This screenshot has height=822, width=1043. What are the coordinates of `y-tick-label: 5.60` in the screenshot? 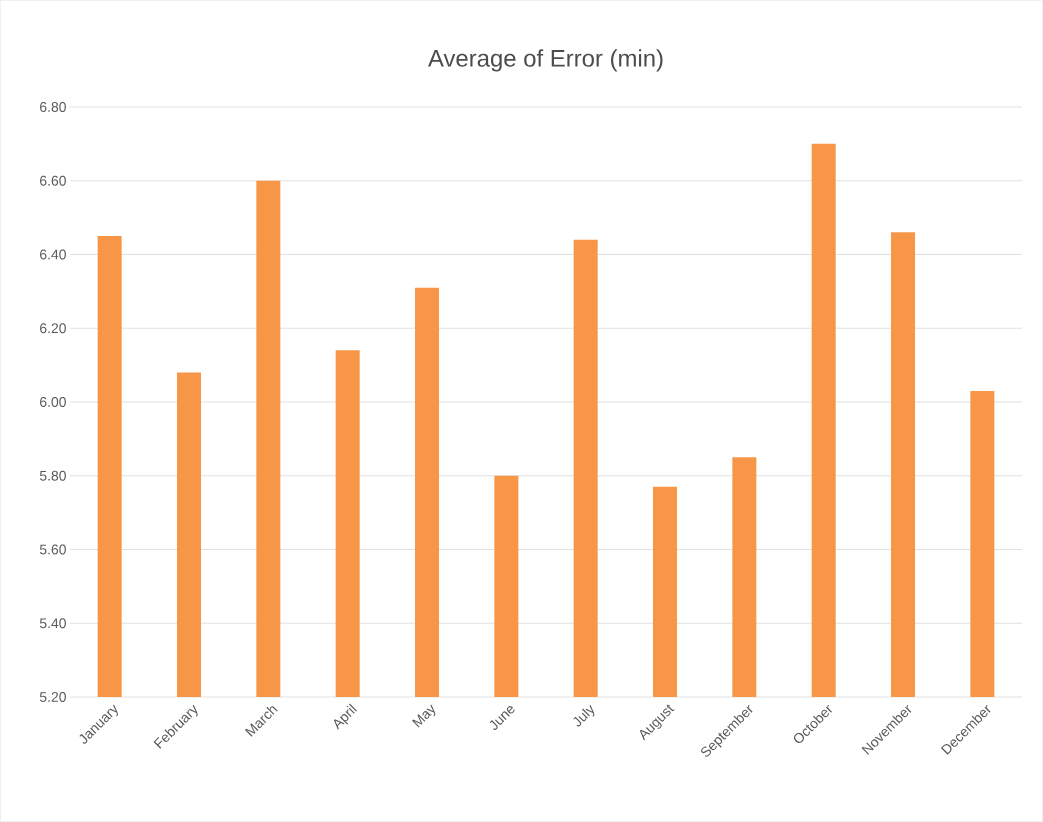 It's located at (52, 549).